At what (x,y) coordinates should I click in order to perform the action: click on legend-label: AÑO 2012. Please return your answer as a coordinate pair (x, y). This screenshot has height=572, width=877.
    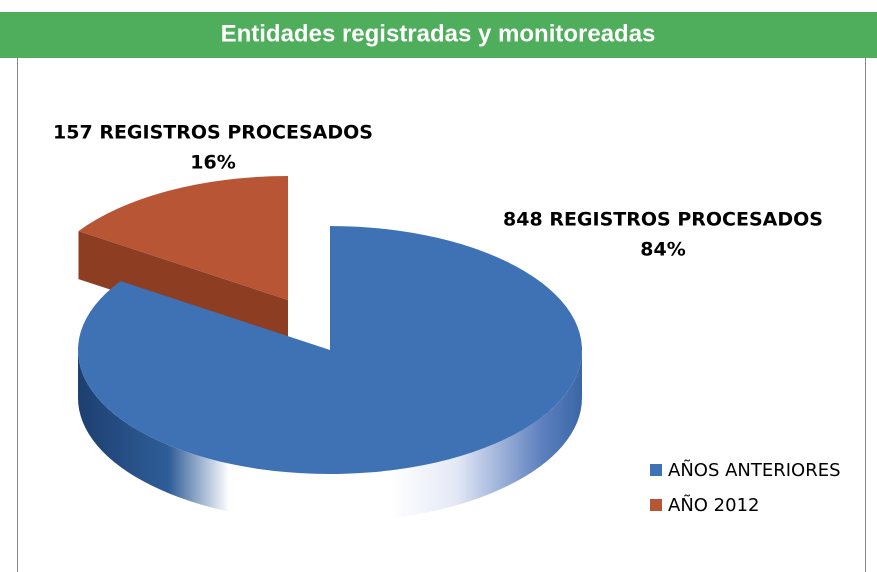
    Looking at the image, I should click on (713, 505).